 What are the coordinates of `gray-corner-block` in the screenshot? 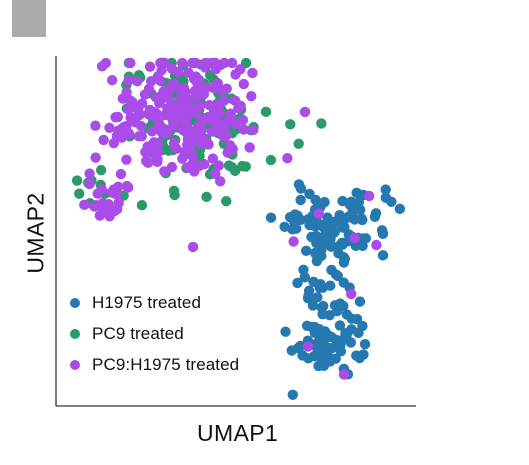 It's located at (29, 18).